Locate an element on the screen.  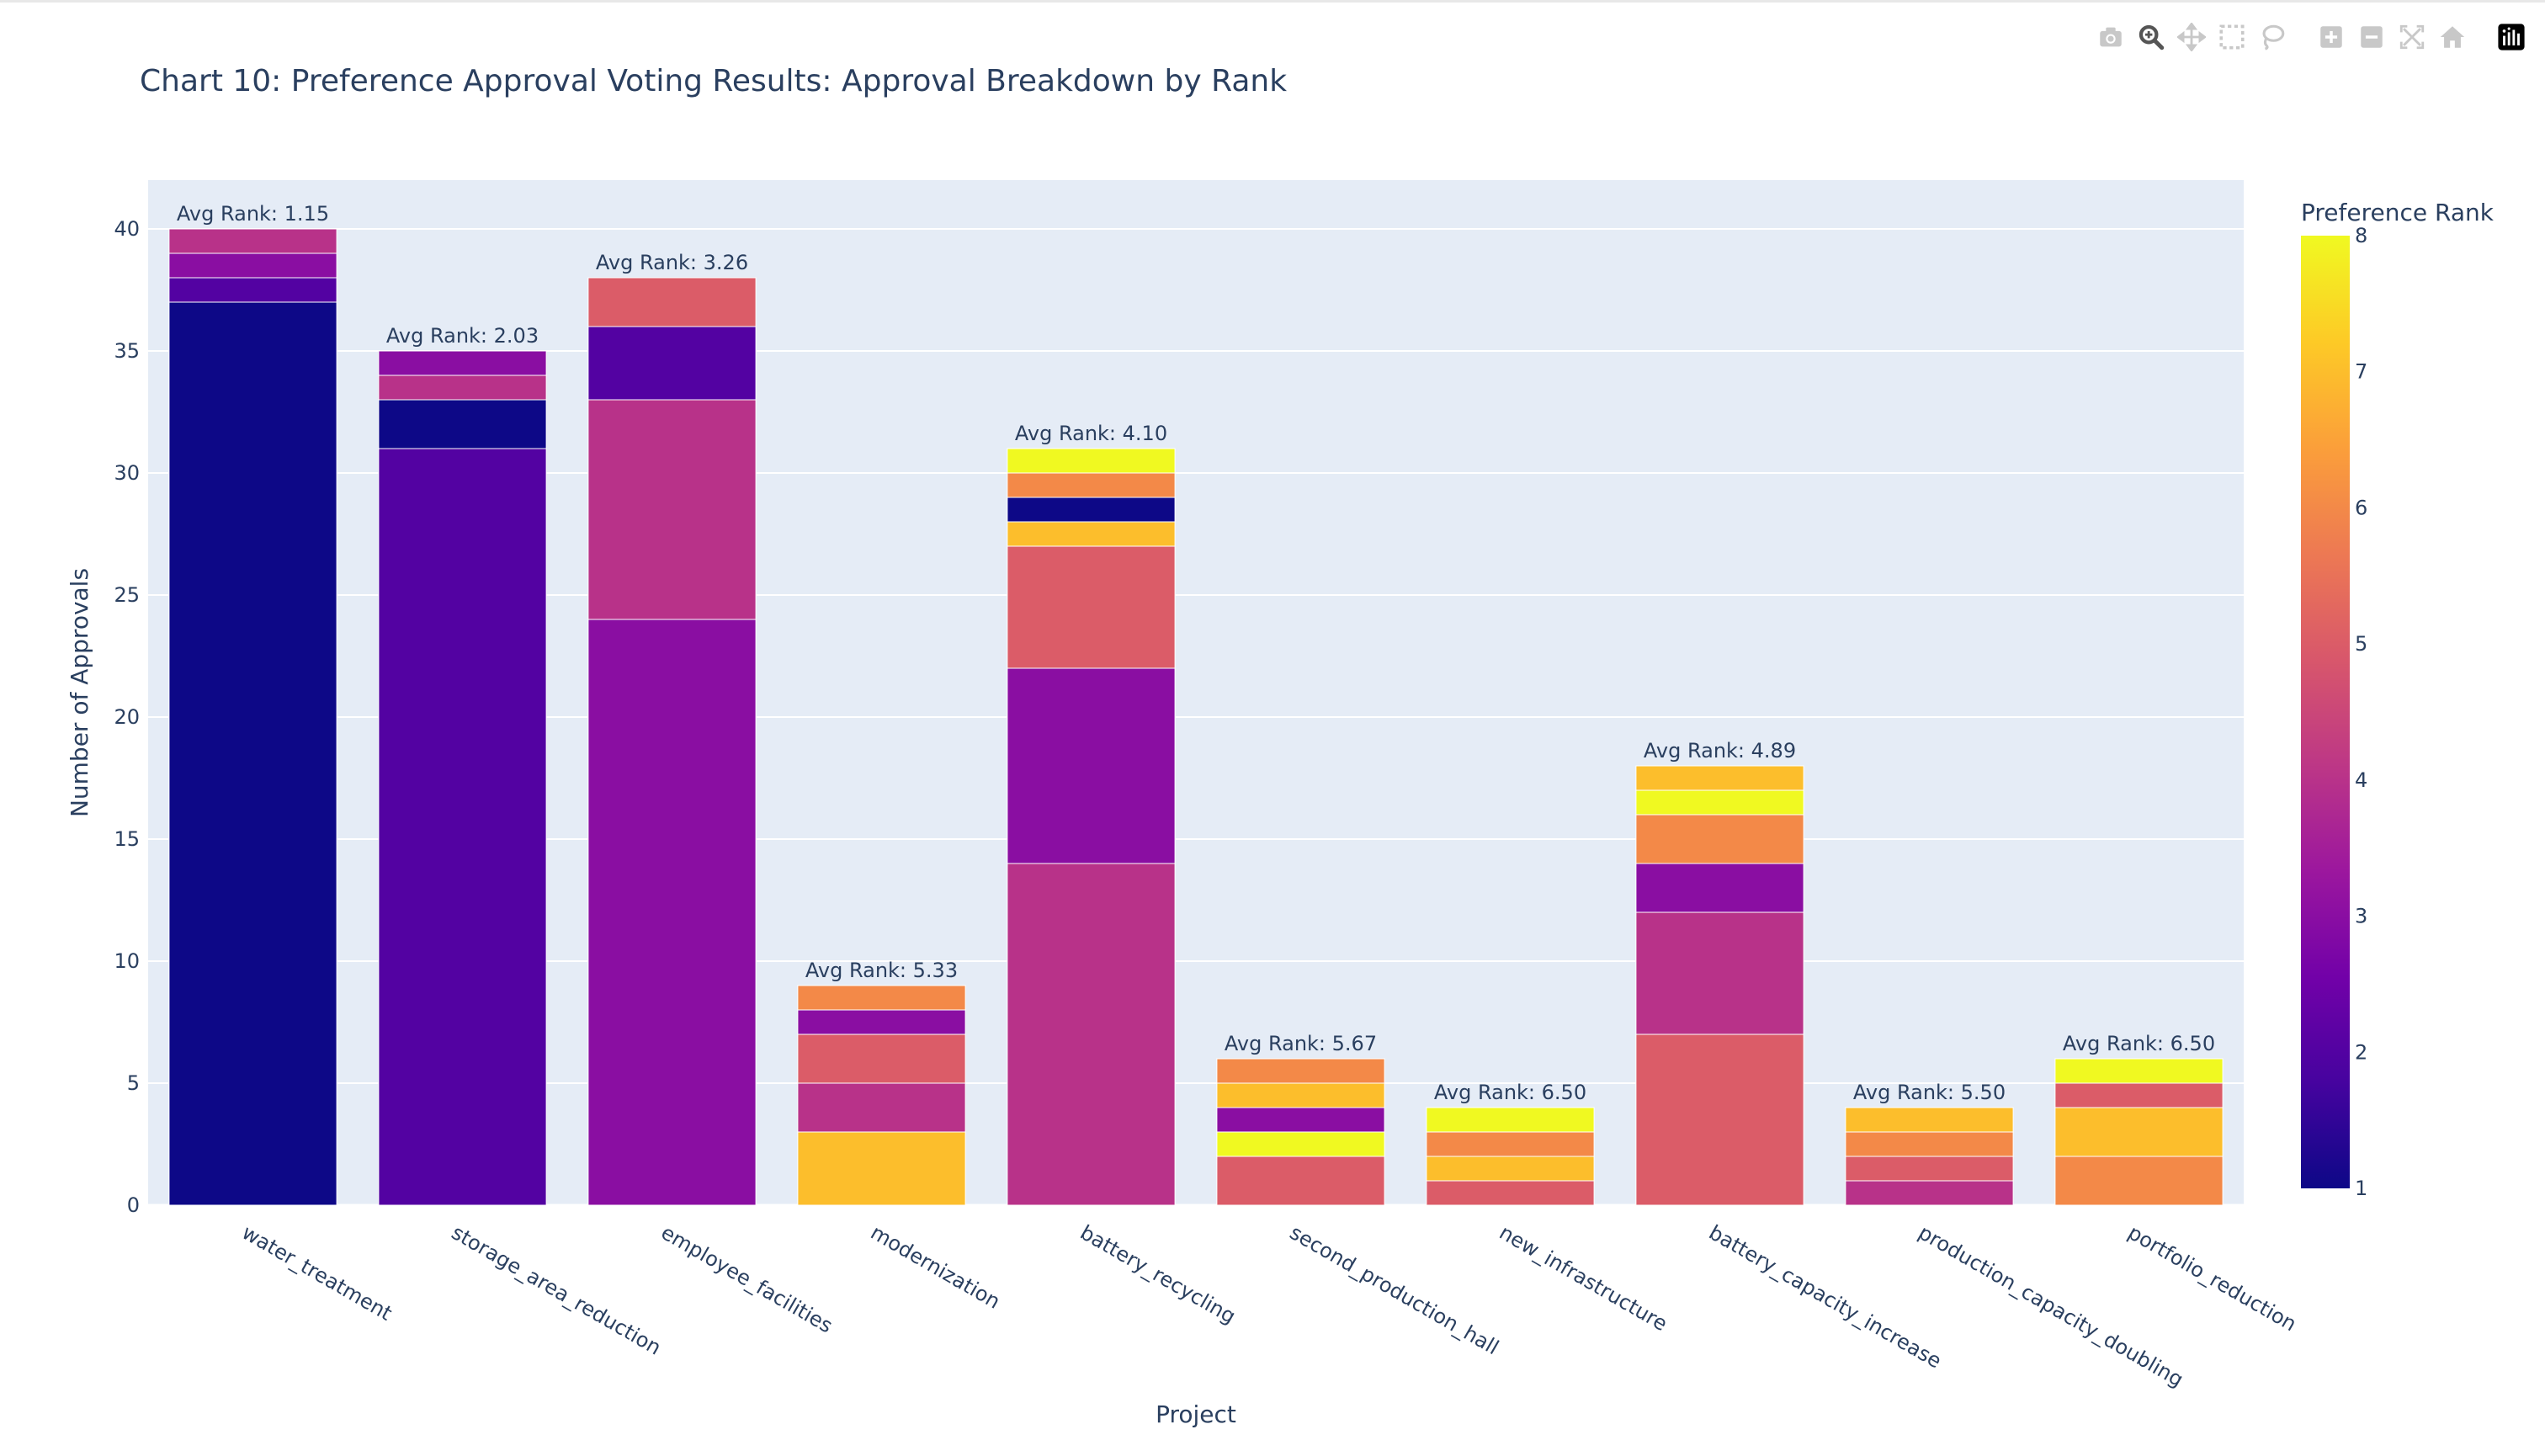
avg-rank-annotation: Avg Rank: 1.15 is located at coordinates (253, 214).